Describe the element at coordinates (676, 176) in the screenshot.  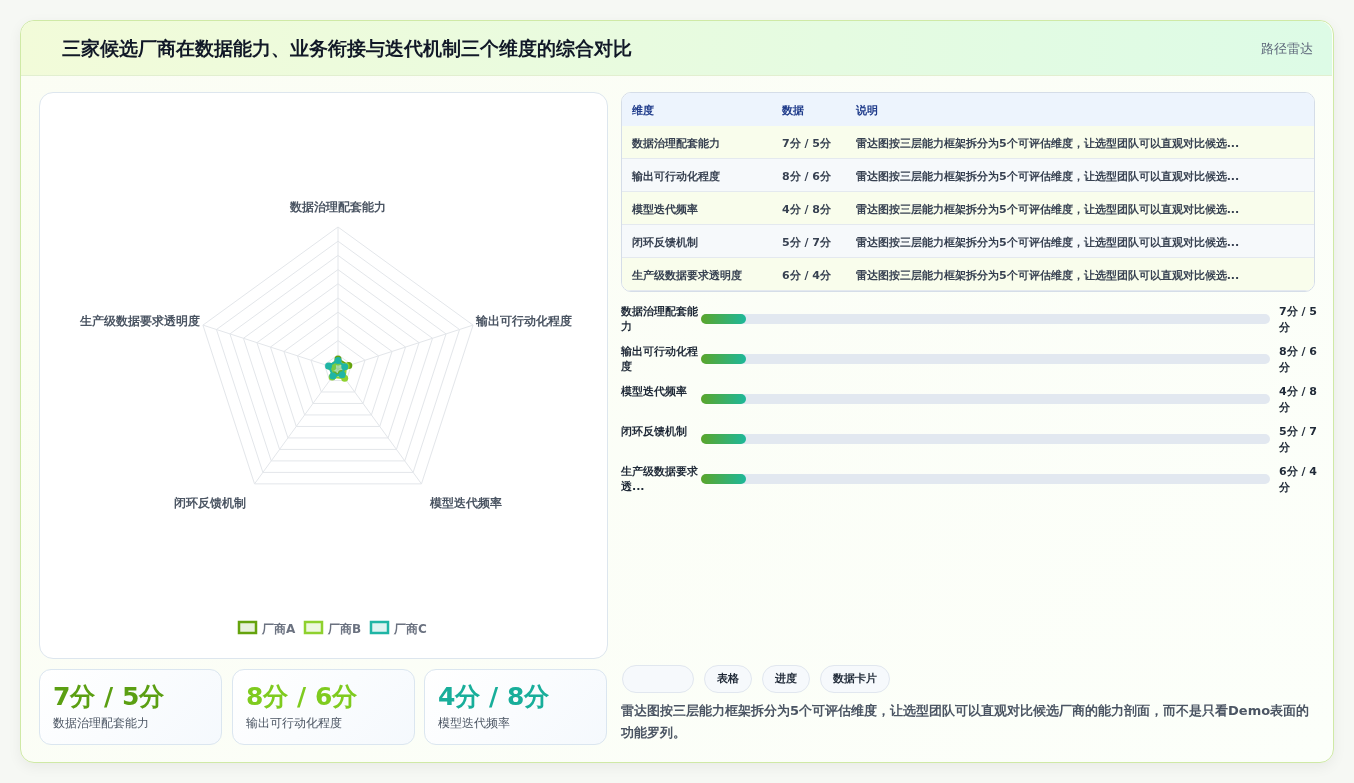
I see `text: 输出可行动化程度` at that location.